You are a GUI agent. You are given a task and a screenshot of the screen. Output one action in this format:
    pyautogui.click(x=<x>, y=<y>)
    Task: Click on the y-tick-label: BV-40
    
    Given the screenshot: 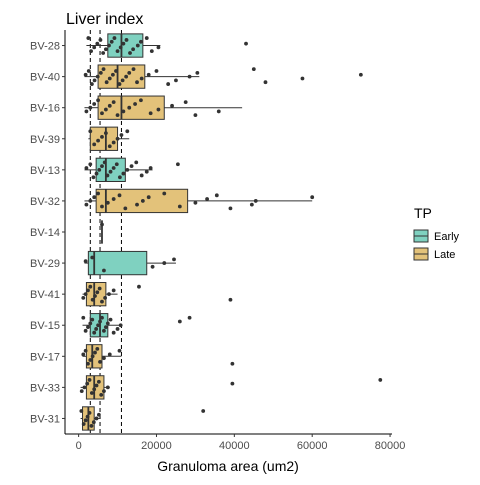 What is the action you would take?
    pyautogui.click(x=45, y=78)
    